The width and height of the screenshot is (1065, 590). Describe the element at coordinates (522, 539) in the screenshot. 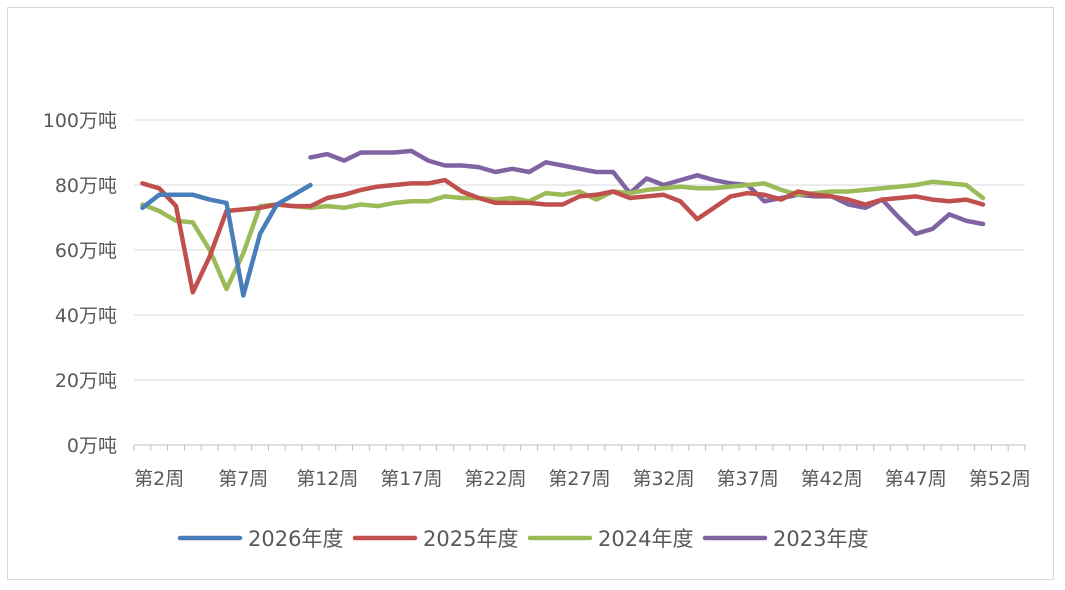

I see `legend: 2026年度 2025年度 2024年度 2023年度` at that location.